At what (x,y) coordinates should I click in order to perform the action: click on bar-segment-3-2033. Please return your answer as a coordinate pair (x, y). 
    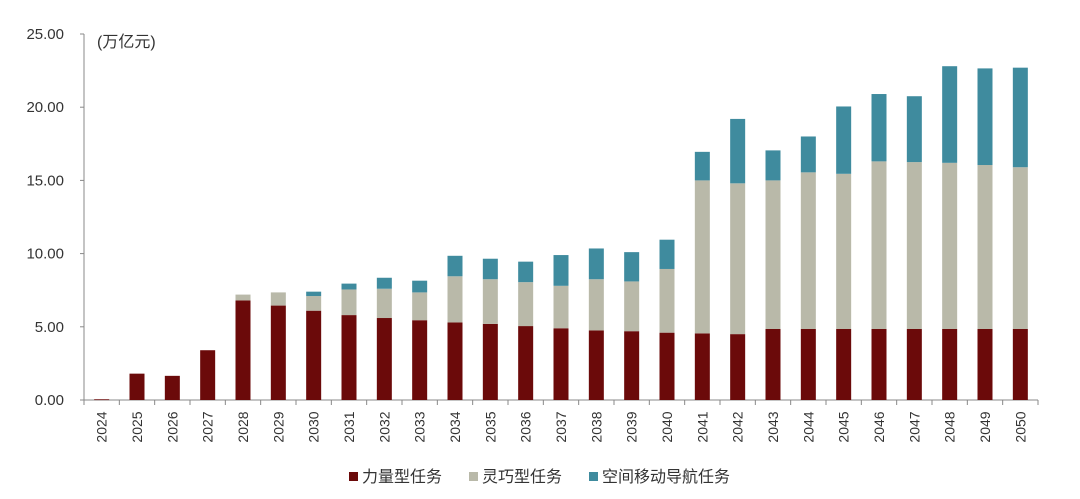
    Looking at the image, I should click on (420, 286).